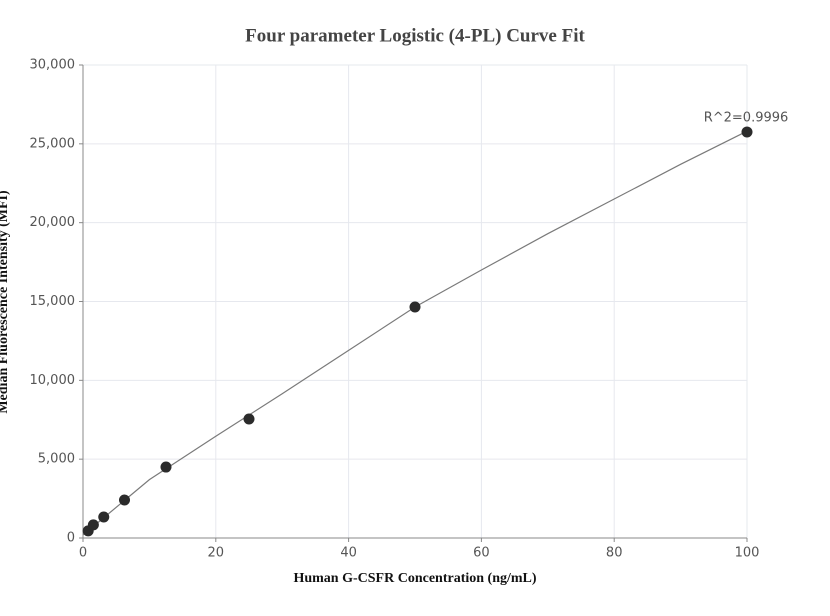 Image resolution: width=830 pixels, height=616 pixels. Describe the element at coordinates (71, 538) in the screenshot. I see `y-tick-label: 0` at that location.